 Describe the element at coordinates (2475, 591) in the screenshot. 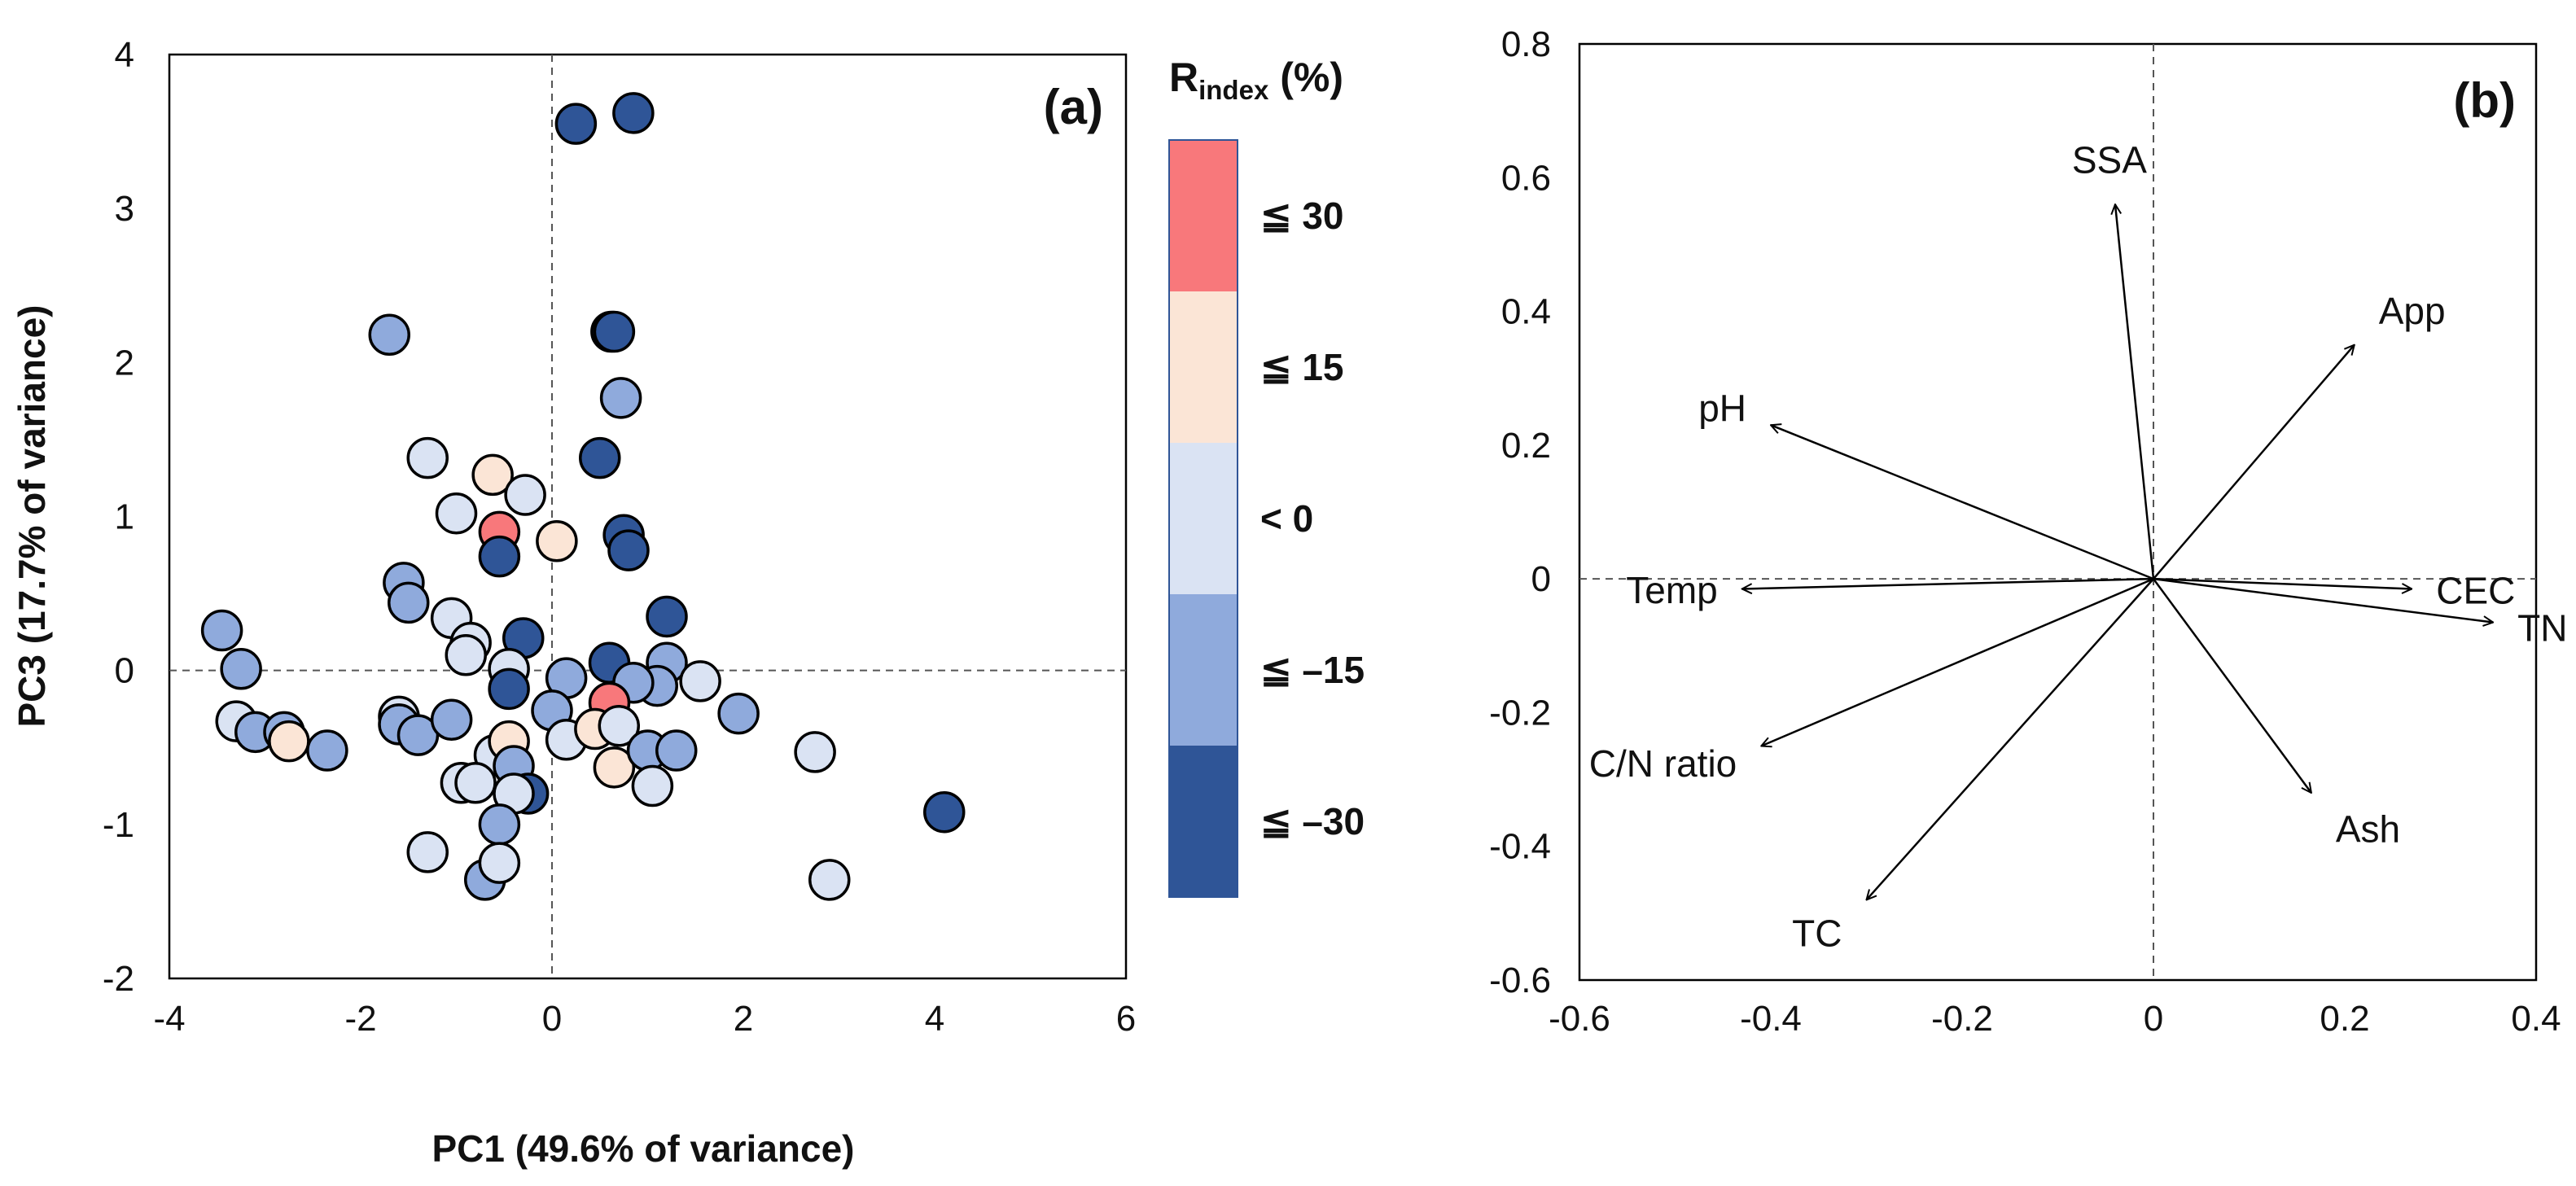

I see `vector-cec-label: CEC` at that location.